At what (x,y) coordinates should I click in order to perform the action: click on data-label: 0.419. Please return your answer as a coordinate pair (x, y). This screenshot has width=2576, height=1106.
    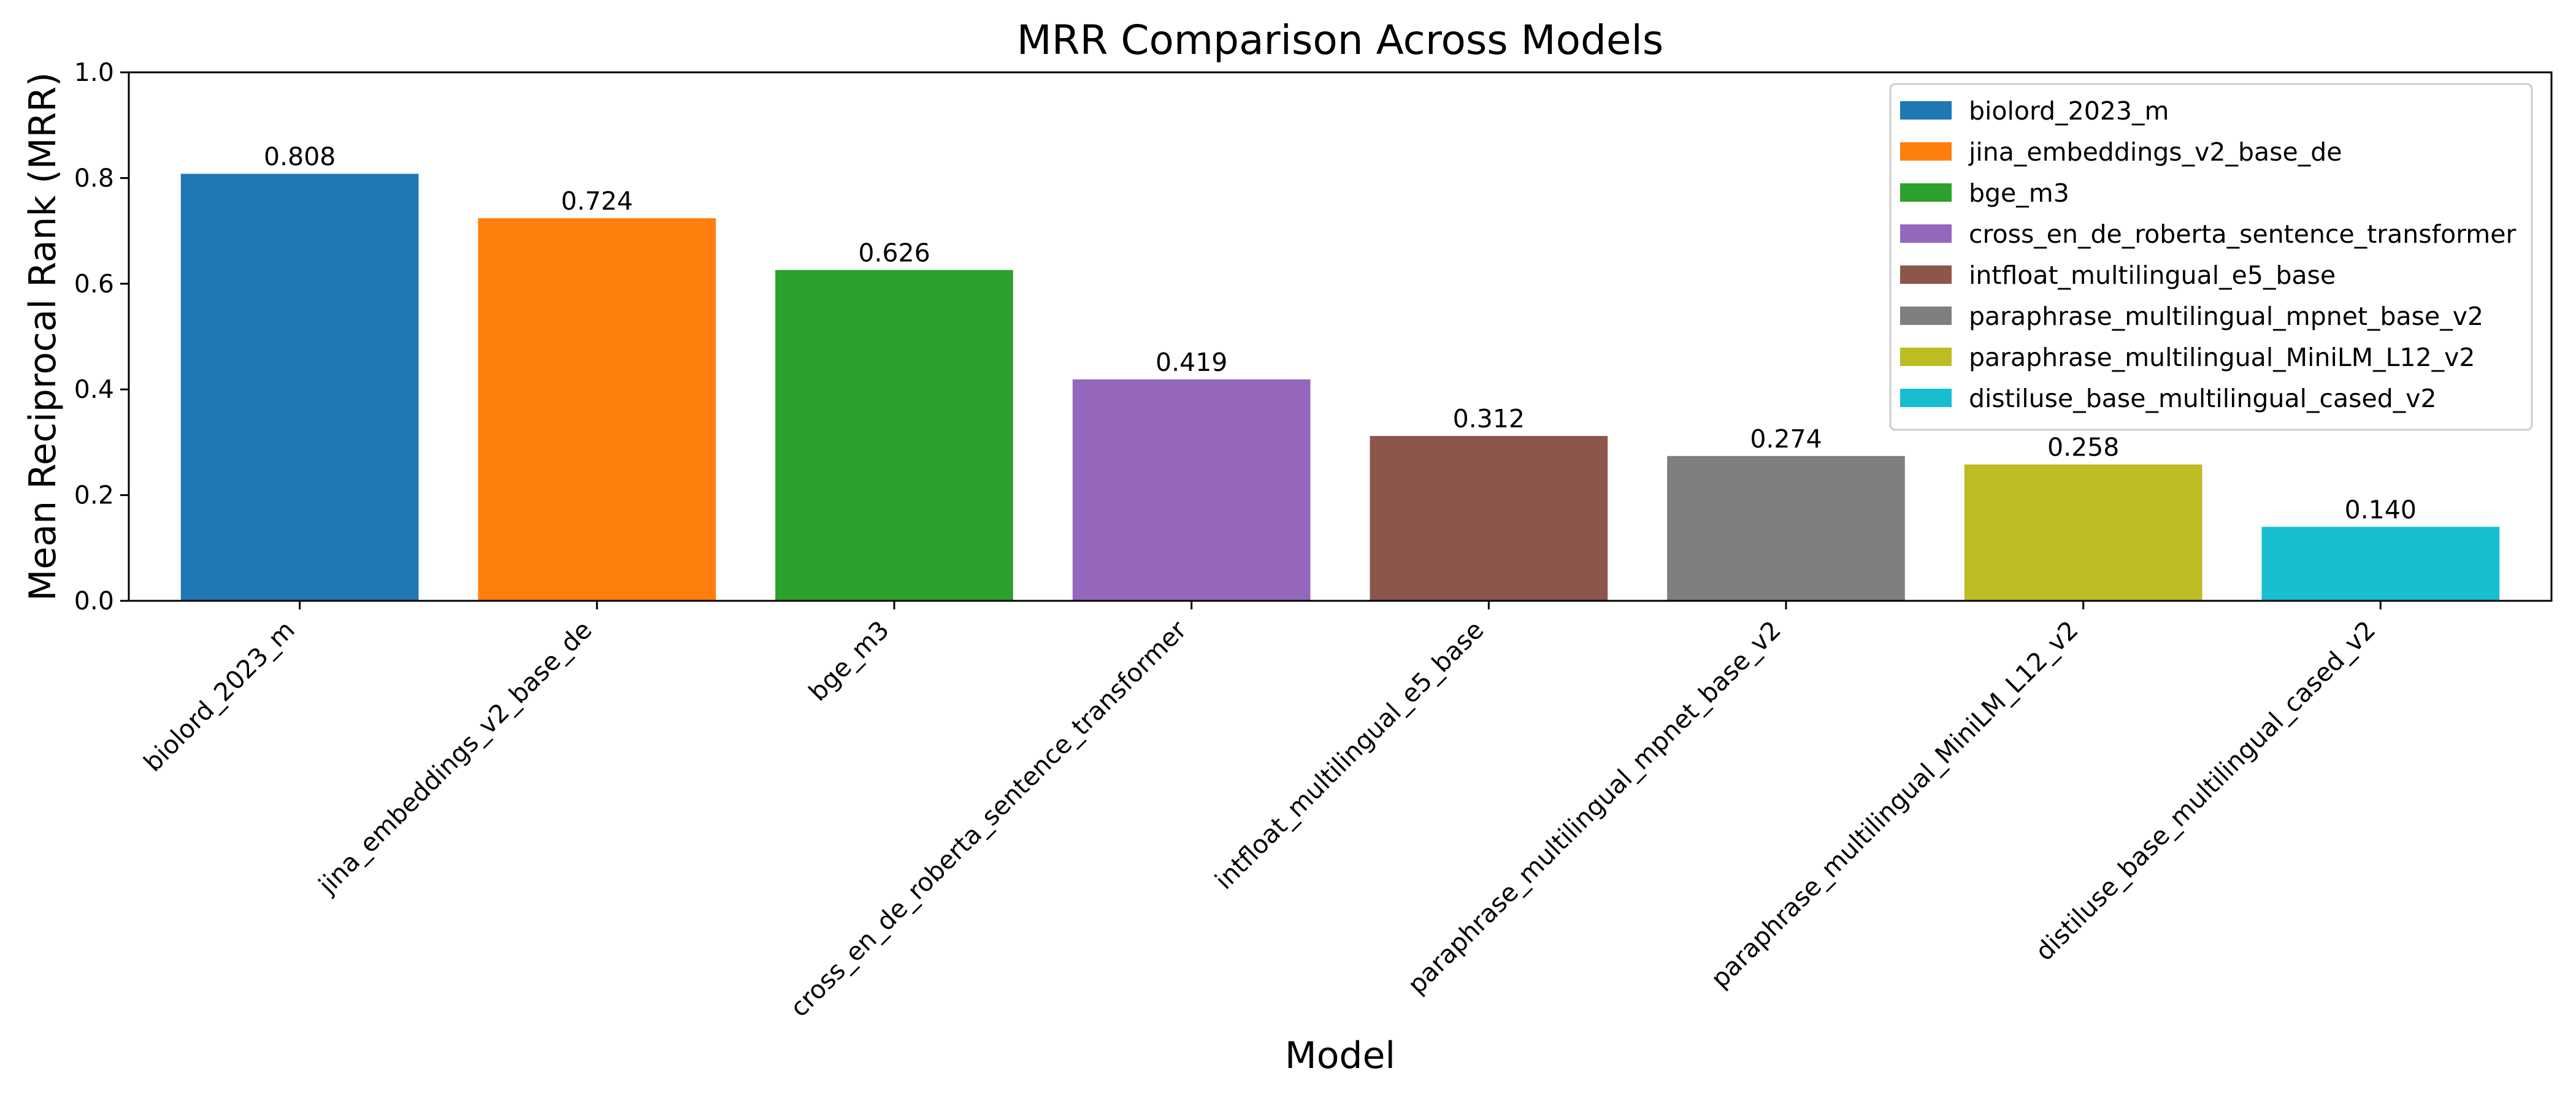
    Looking at the image, I should click on (1191, 362).